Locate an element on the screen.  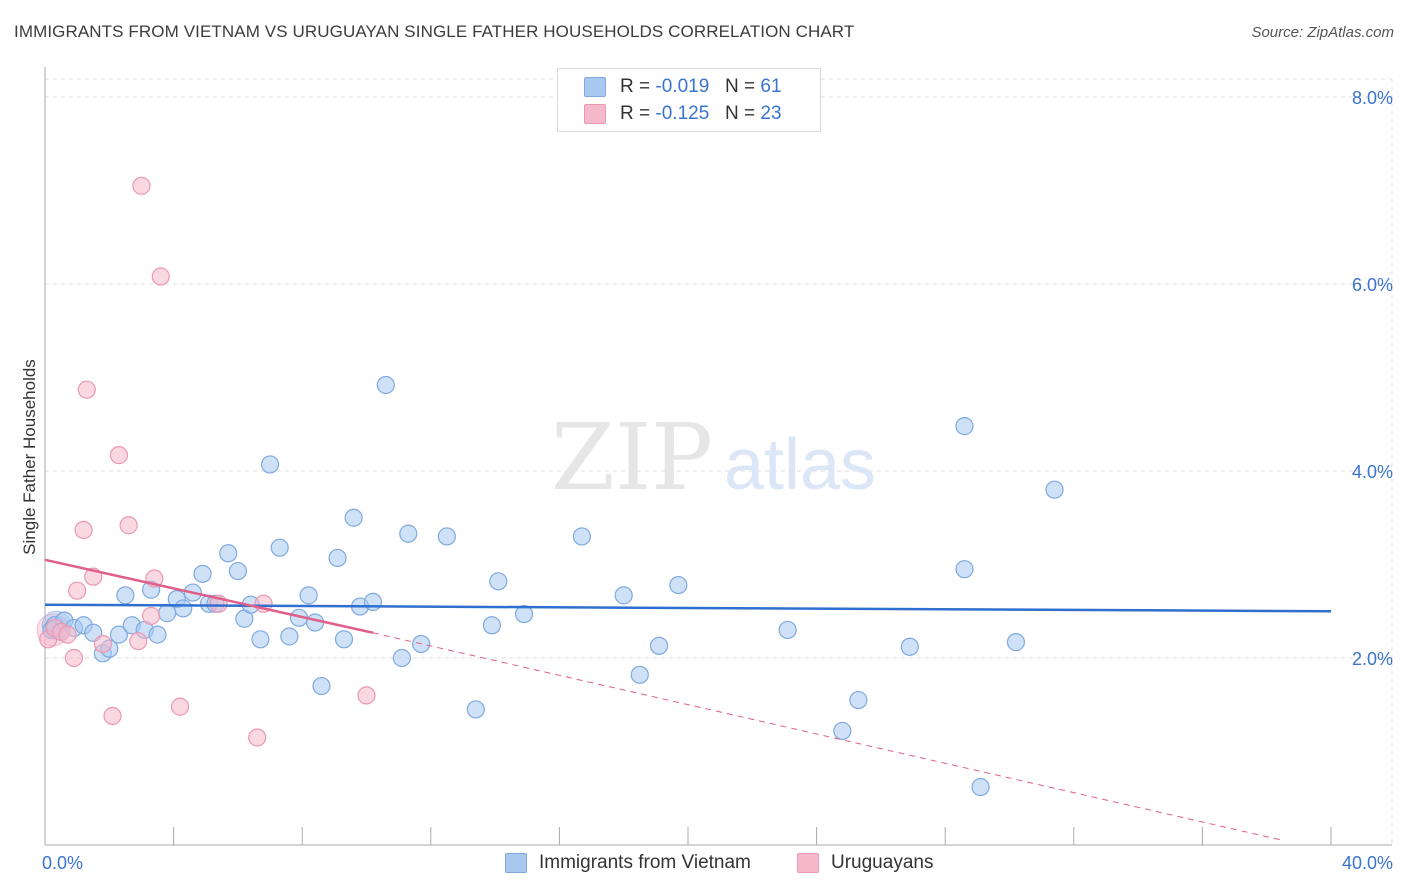
n-value: 61 is located at coordinates (771, 86).